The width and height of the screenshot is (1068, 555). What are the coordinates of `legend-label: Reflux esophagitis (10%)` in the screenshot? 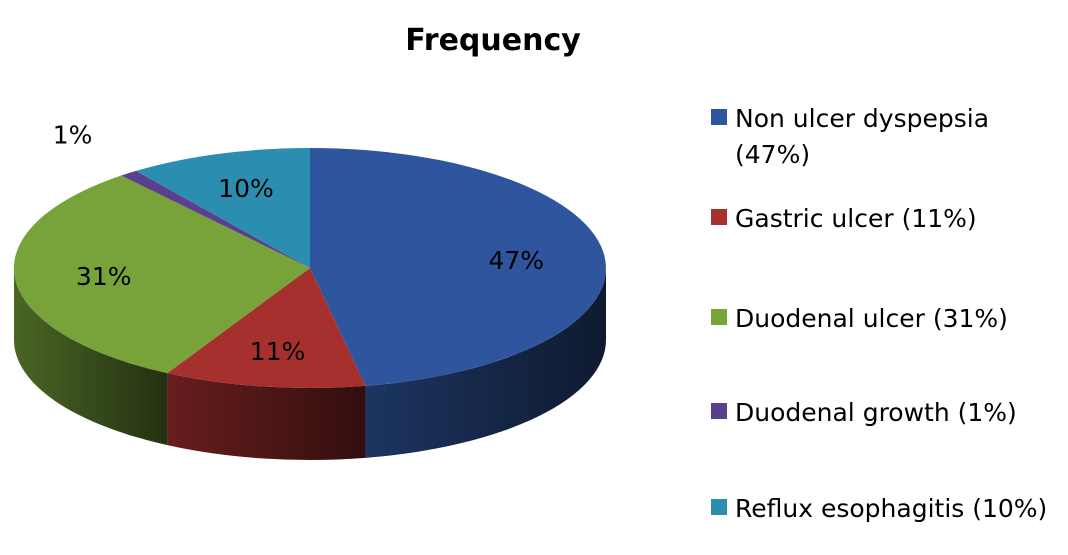 It's located at (891, 508).